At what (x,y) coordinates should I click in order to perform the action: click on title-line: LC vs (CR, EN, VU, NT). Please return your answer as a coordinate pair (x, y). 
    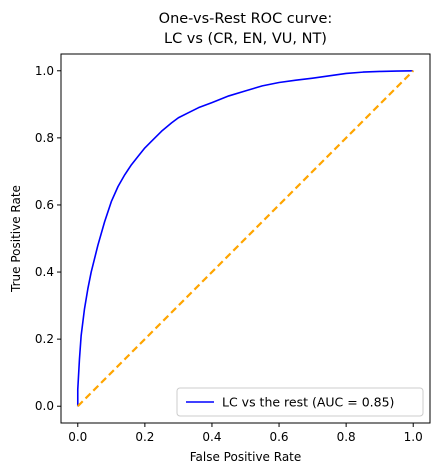
    Looking at the image, I should click on (245, 39).